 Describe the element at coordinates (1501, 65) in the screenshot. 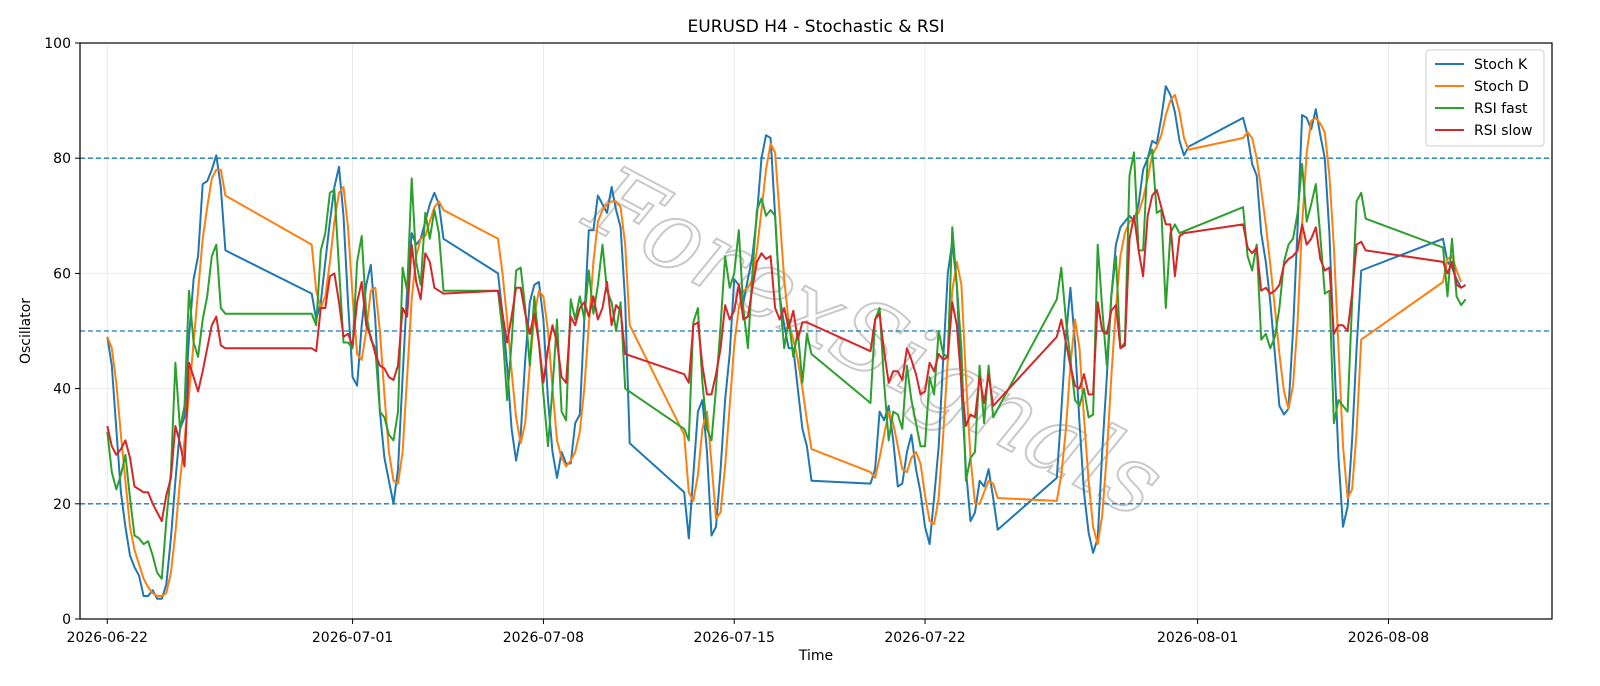

I see `legend-label-stoch-k: Stoch K` at that location.